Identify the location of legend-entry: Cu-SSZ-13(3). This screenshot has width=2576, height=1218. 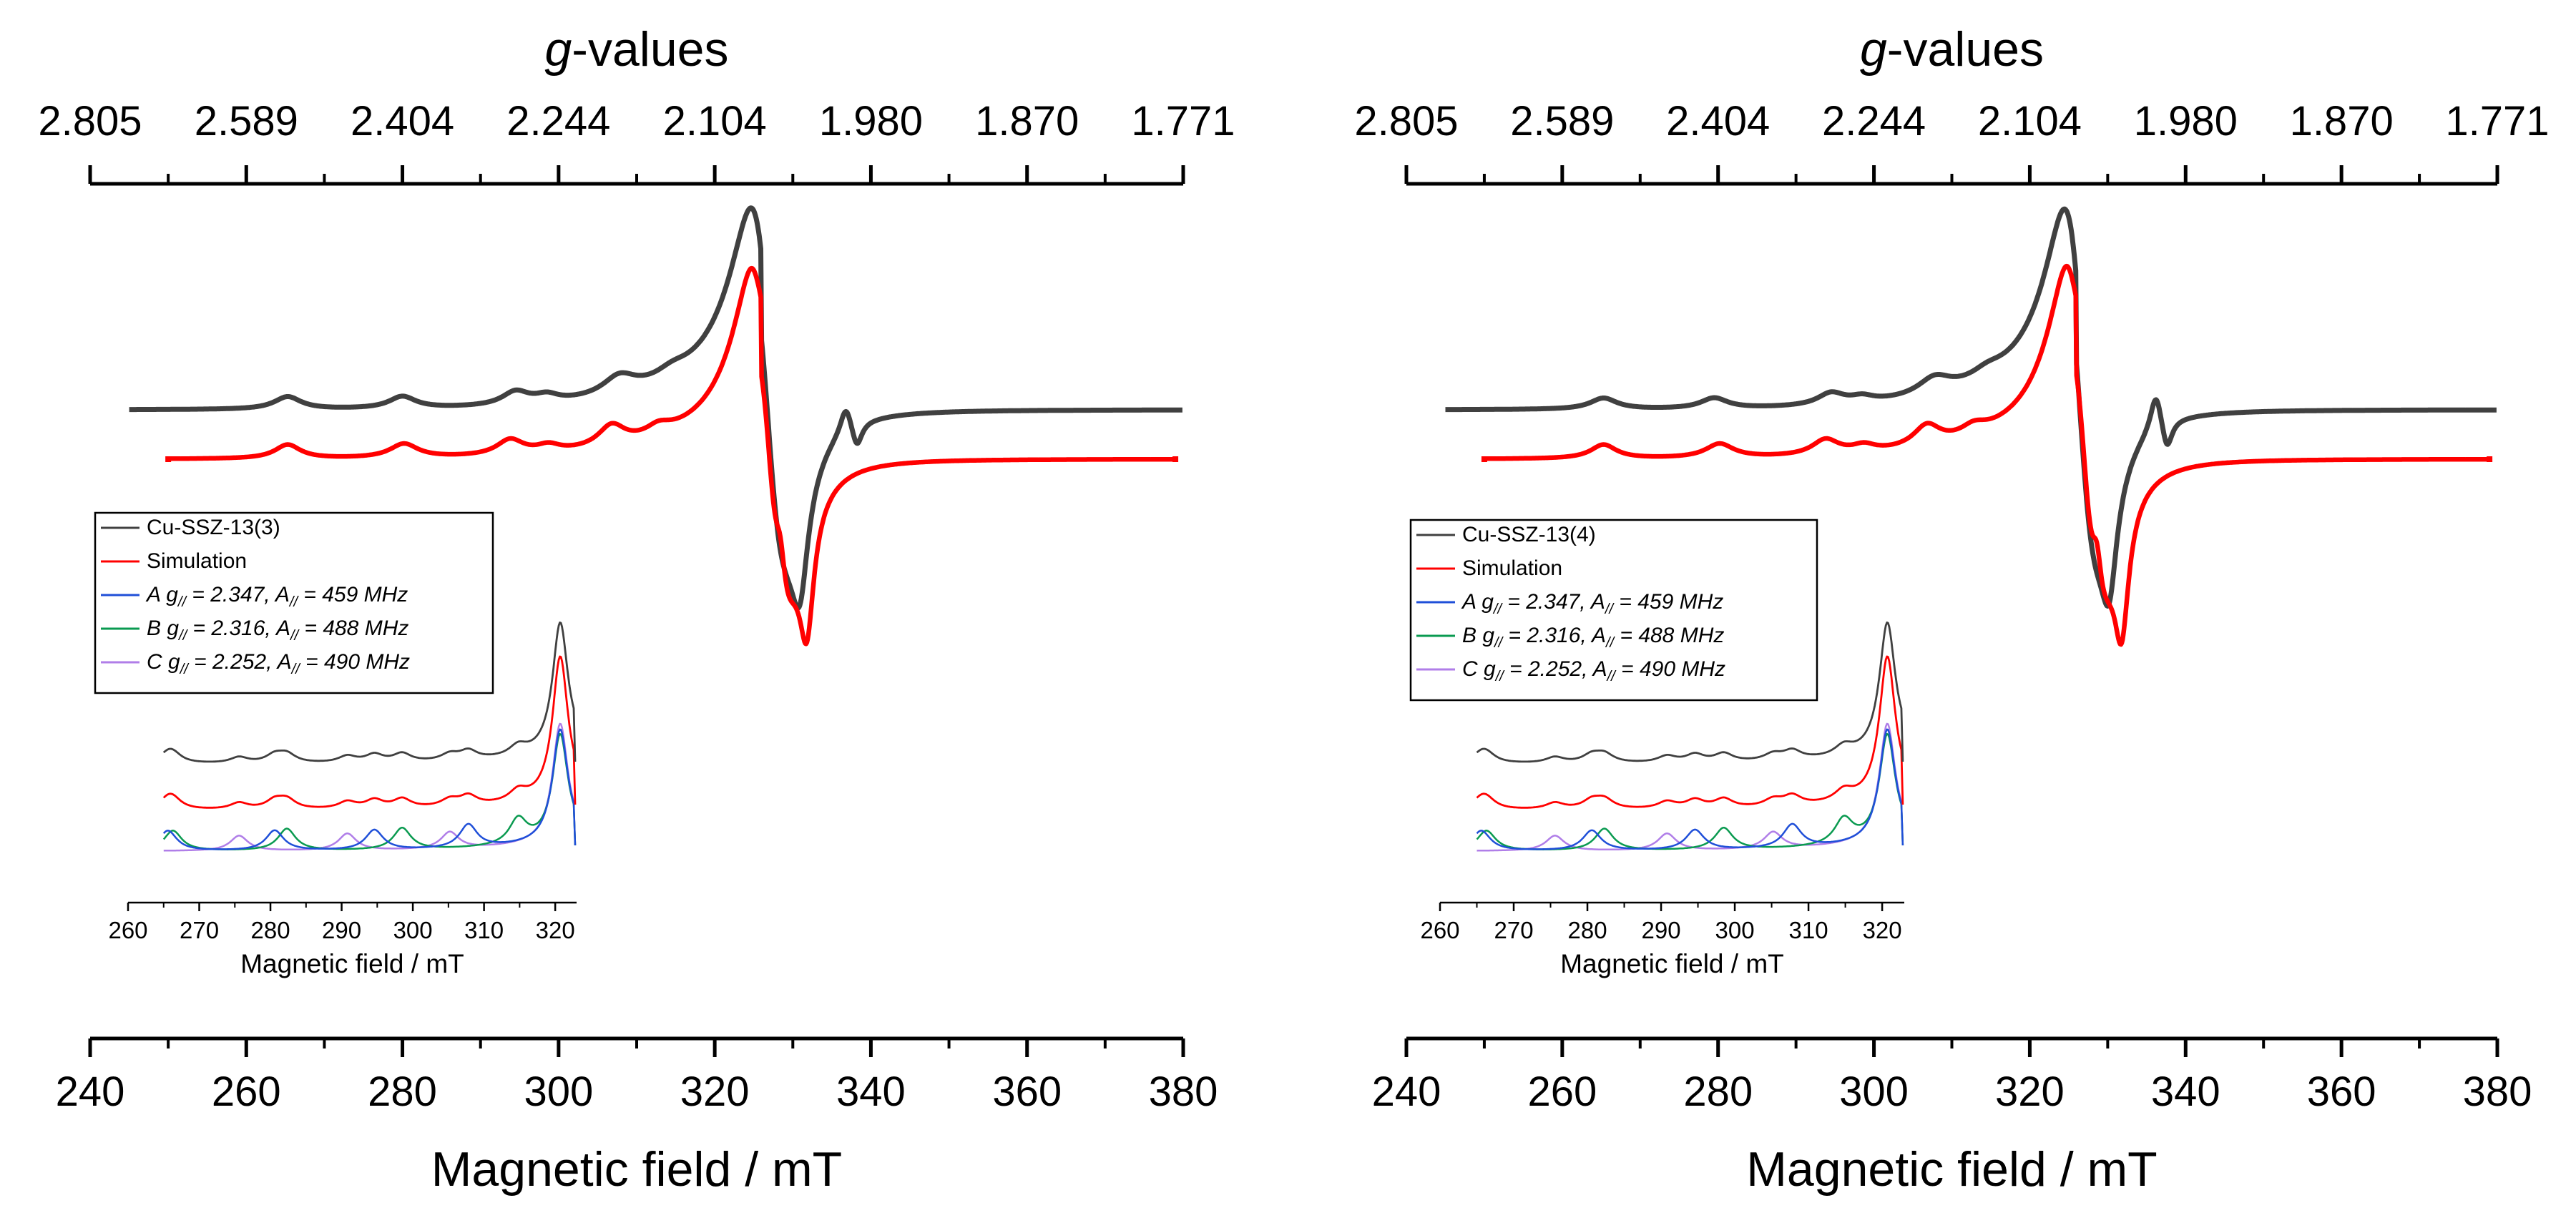
(213, 527).